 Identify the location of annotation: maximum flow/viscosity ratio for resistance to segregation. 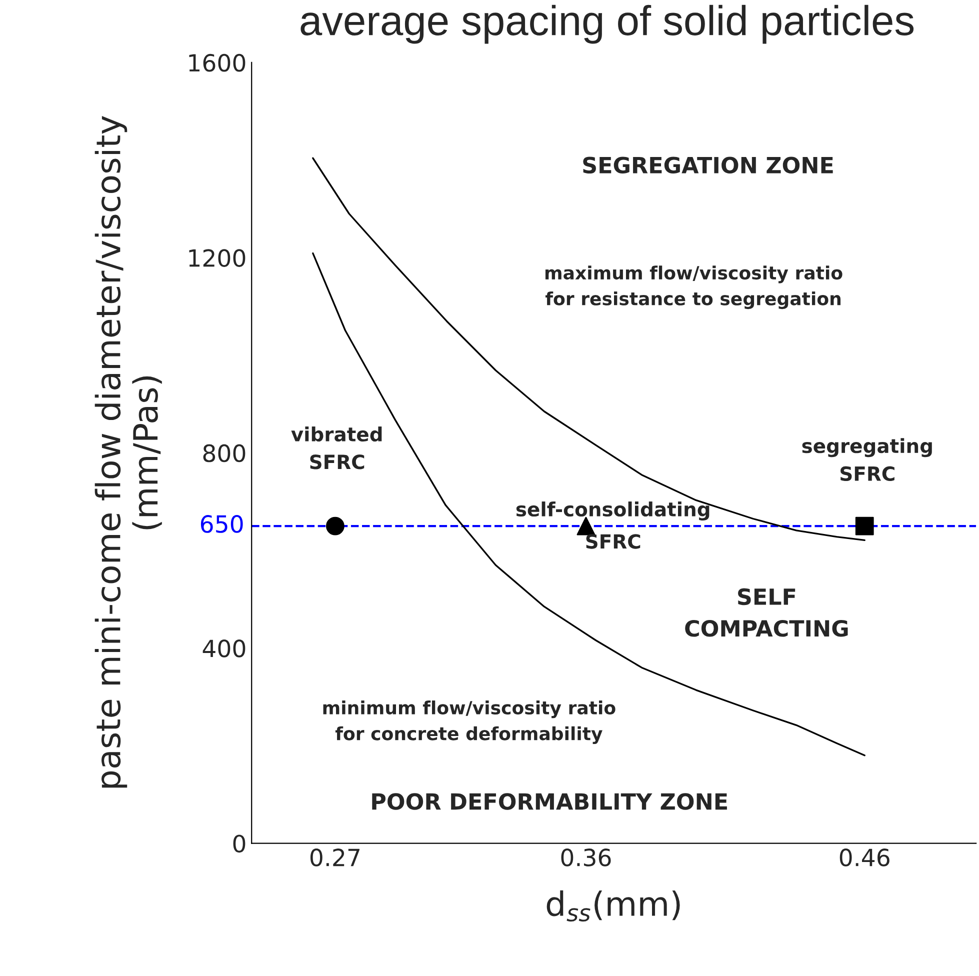
(693, 288).